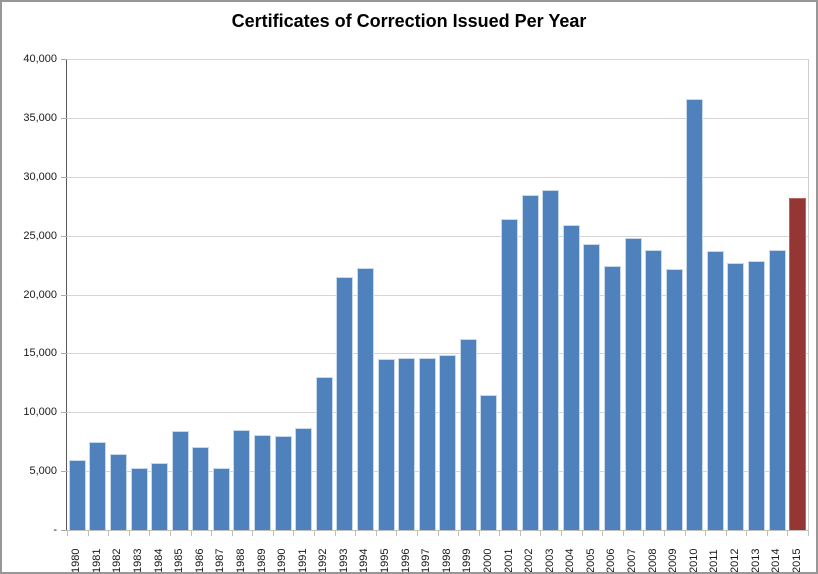  What do you see at coordinates (510, 374) in the screenshot?
I see `bar-2001` at bounding box center [510, 374].